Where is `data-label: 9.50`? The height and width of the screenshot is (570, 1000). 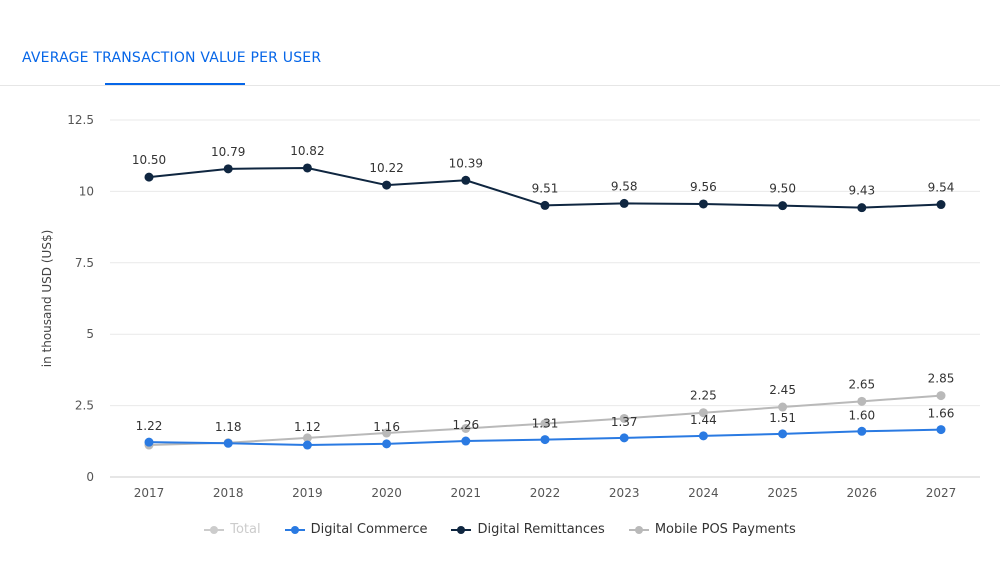
data-label: 9.50 is located at coordinates (782, 189).